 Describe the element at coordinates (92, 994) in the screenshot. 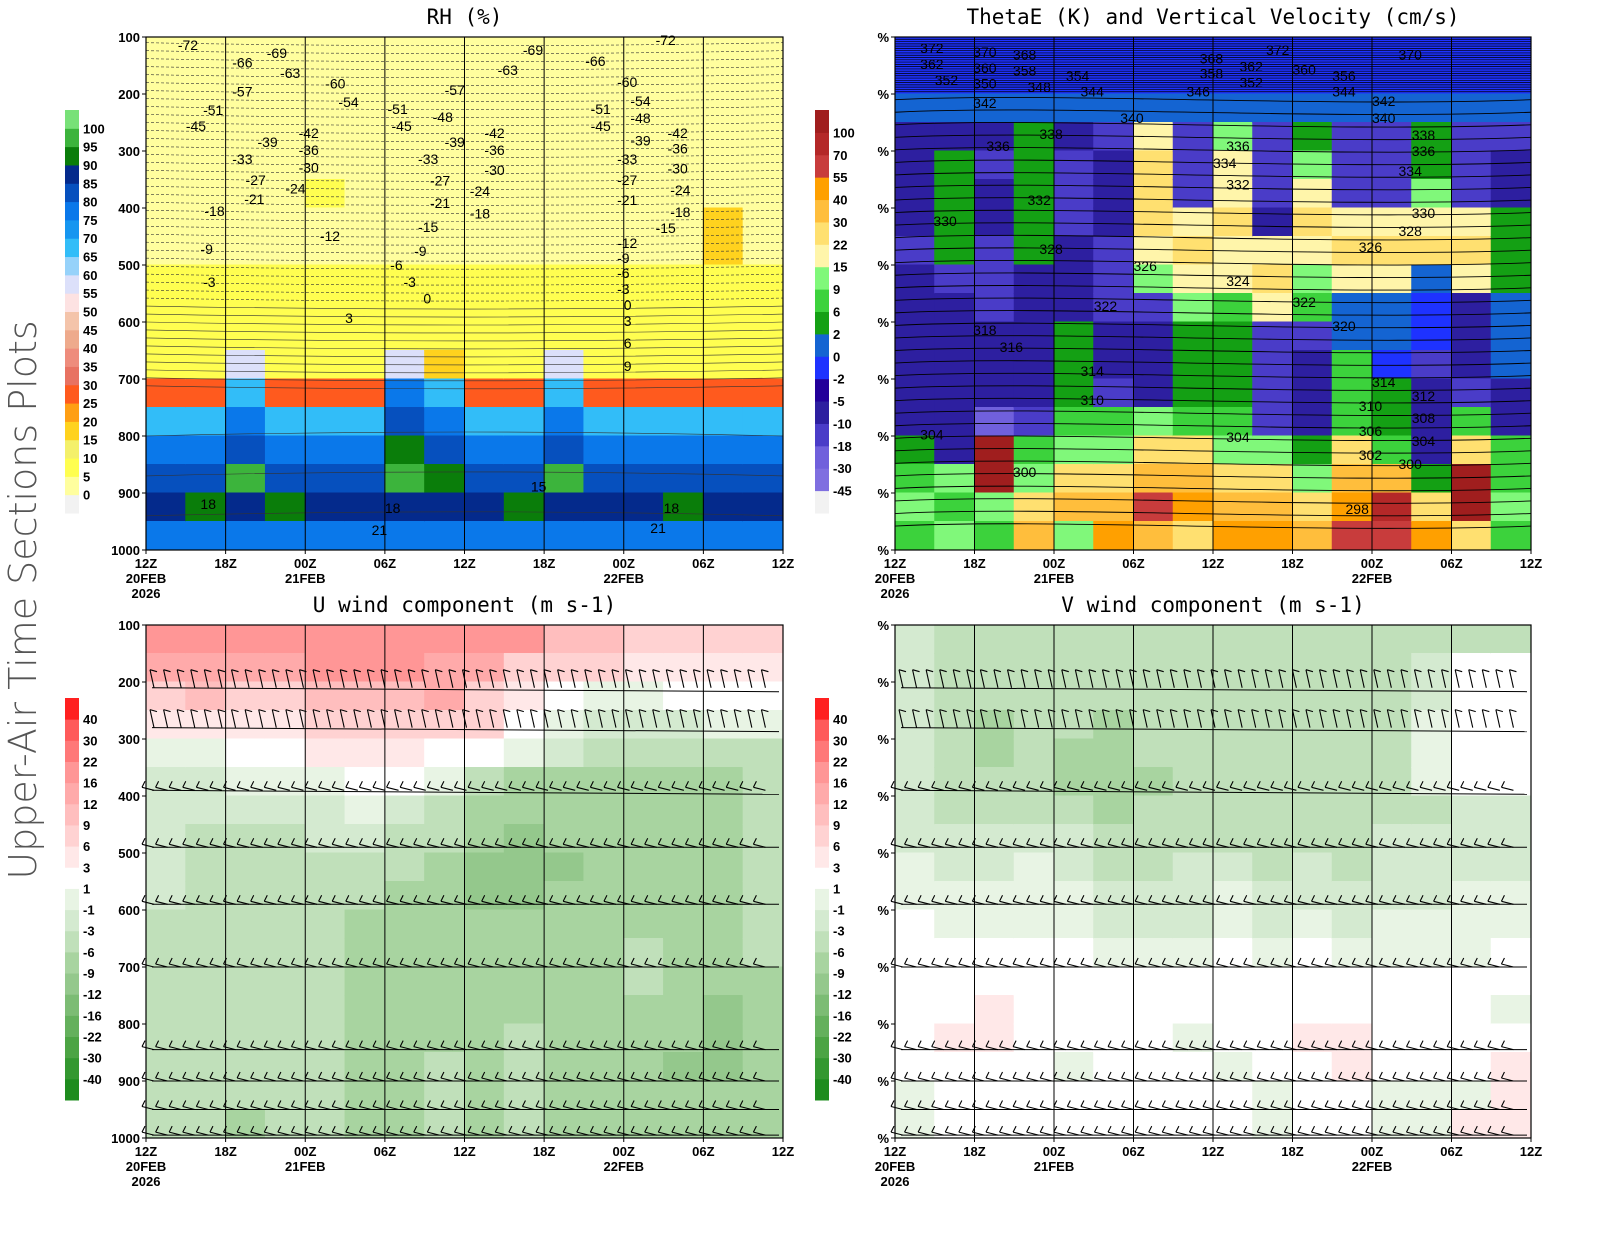

I see `colorbar-label: -12` at that location.